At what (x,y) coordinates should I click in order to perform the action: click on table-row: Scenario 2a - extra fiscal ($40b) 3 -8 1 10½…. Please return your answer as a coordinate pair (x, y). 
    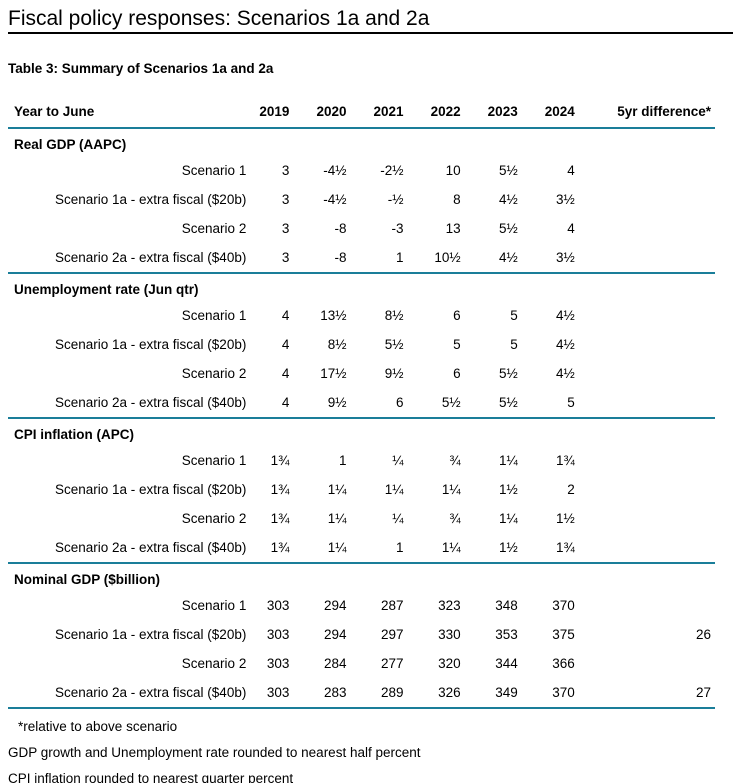
    Looking at the image, I should click on (361, 258).